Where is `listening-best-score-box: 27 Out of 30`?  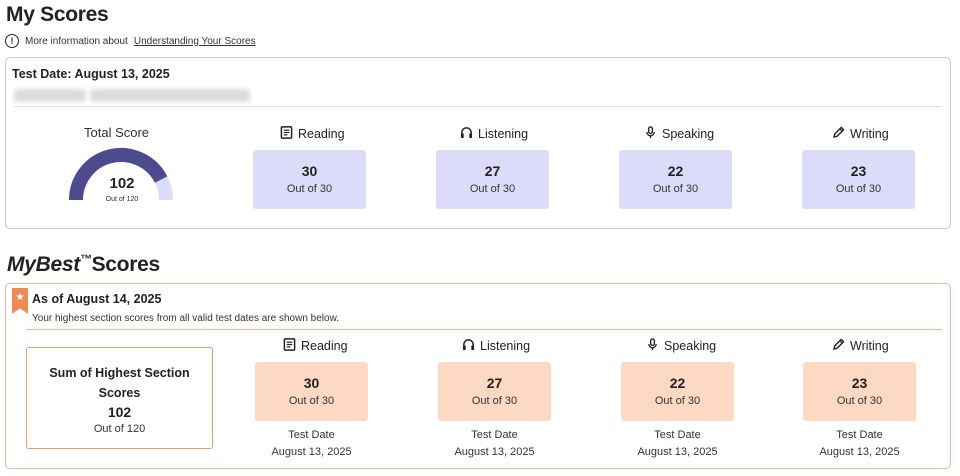
listening-best-score-box: 27 Out of 30 is located at coordinates (494, 391).